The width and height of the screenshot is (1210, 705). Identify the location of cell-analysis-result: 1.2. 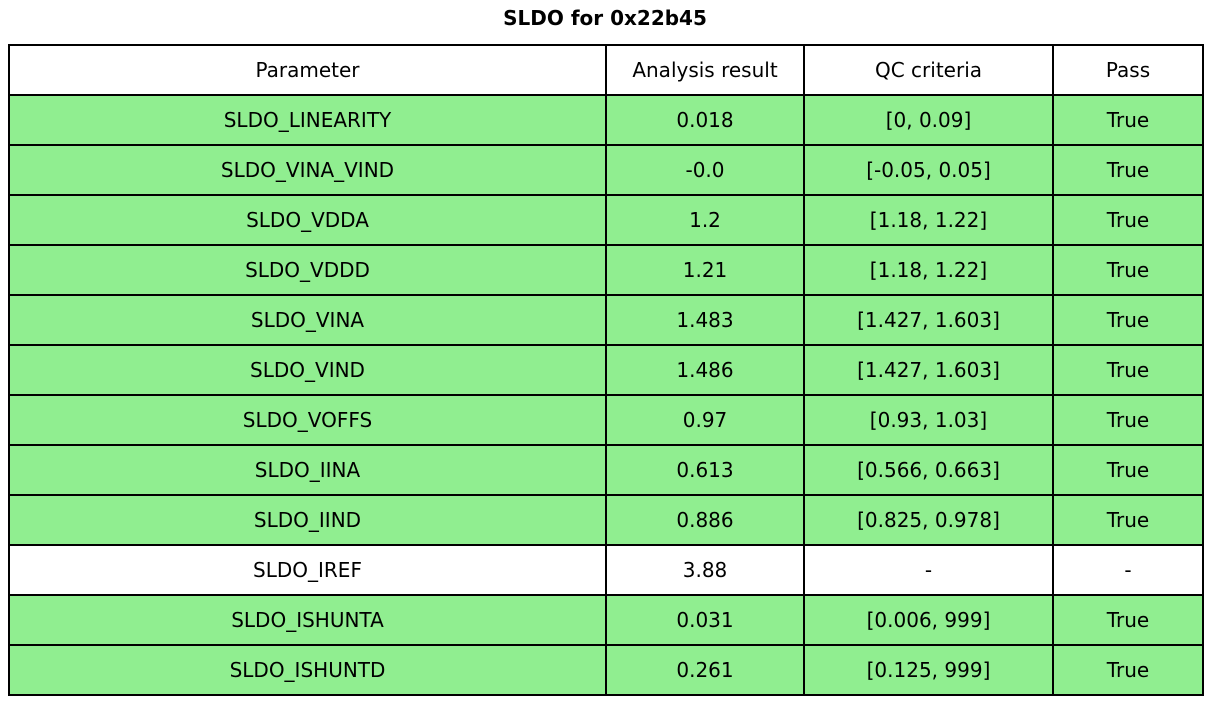
(705, 220).